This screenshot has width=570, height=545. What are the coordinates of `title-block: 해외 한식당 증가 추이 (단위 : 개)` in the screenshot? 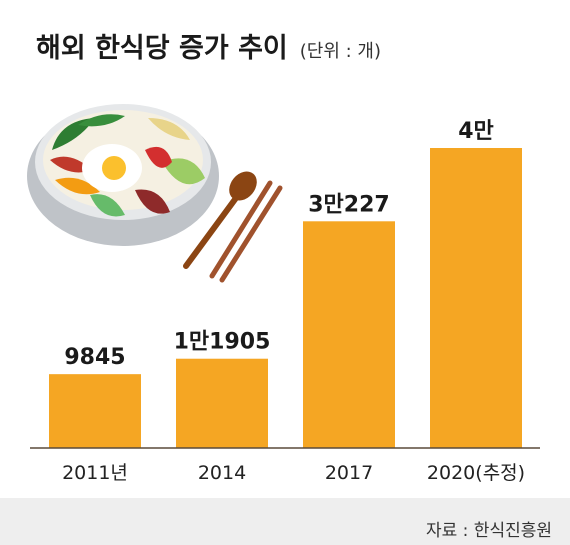 It's located at (208, 46).